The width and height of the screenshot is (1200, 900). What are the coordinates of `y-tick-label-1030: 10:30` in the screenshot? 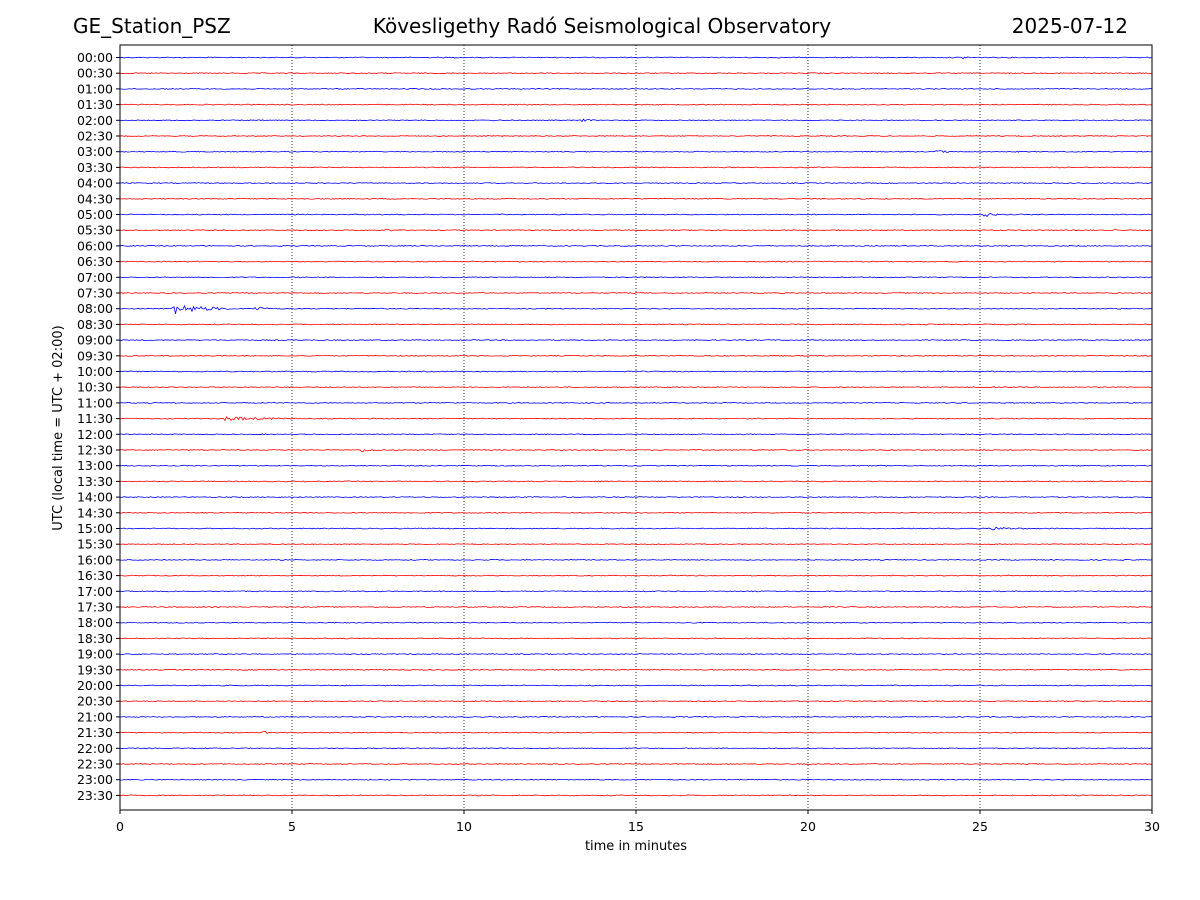 It's located at (95, 387).